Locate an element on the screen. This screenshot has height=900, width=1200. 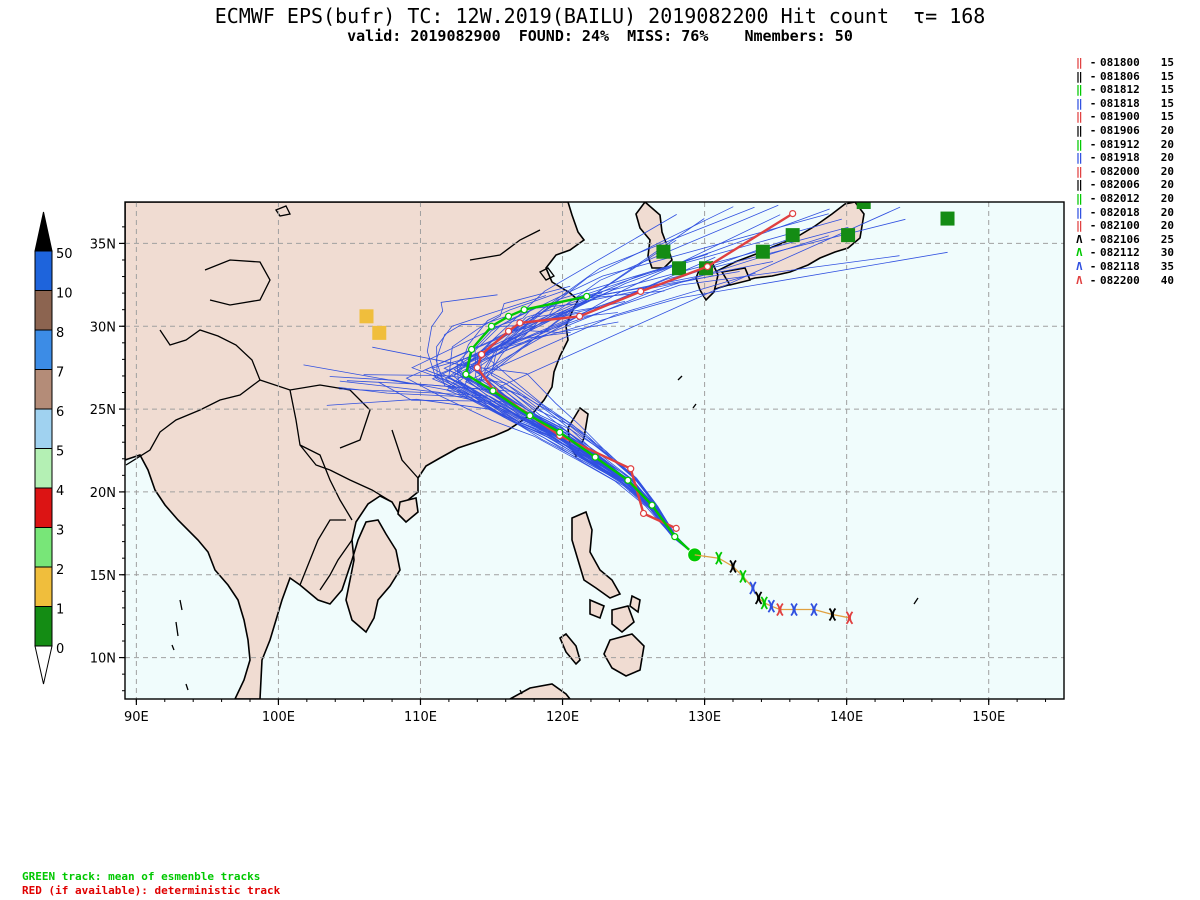
legend-row: Ʌ -082118 35 is located at coordinates (1138, 267).